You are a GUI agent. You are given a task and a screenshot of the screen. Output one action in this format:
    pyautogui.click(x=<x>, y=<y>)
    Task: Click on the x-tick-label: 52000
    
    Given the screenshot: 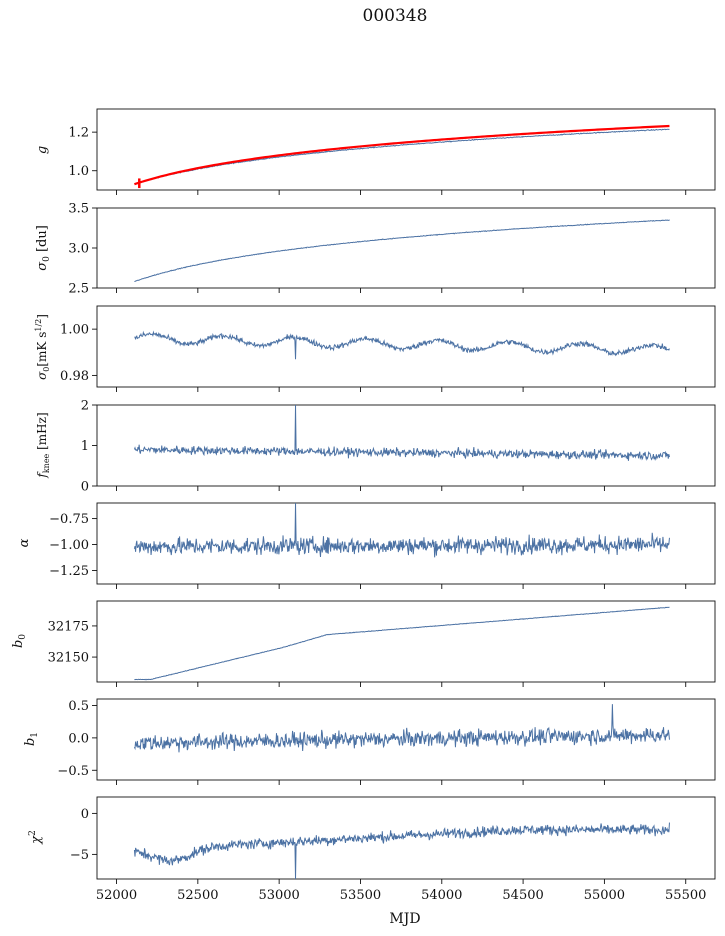 What is the action you would take?
    pyautogui.click(x=116, y=895)
    